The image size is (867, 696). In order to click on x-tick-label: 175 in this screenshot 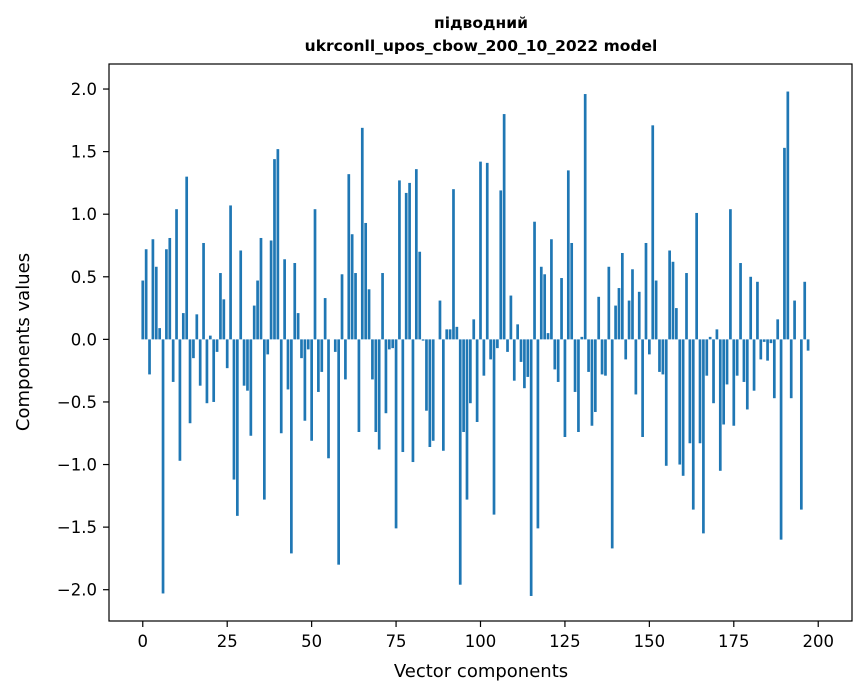, I will do `click(734, 641)`.